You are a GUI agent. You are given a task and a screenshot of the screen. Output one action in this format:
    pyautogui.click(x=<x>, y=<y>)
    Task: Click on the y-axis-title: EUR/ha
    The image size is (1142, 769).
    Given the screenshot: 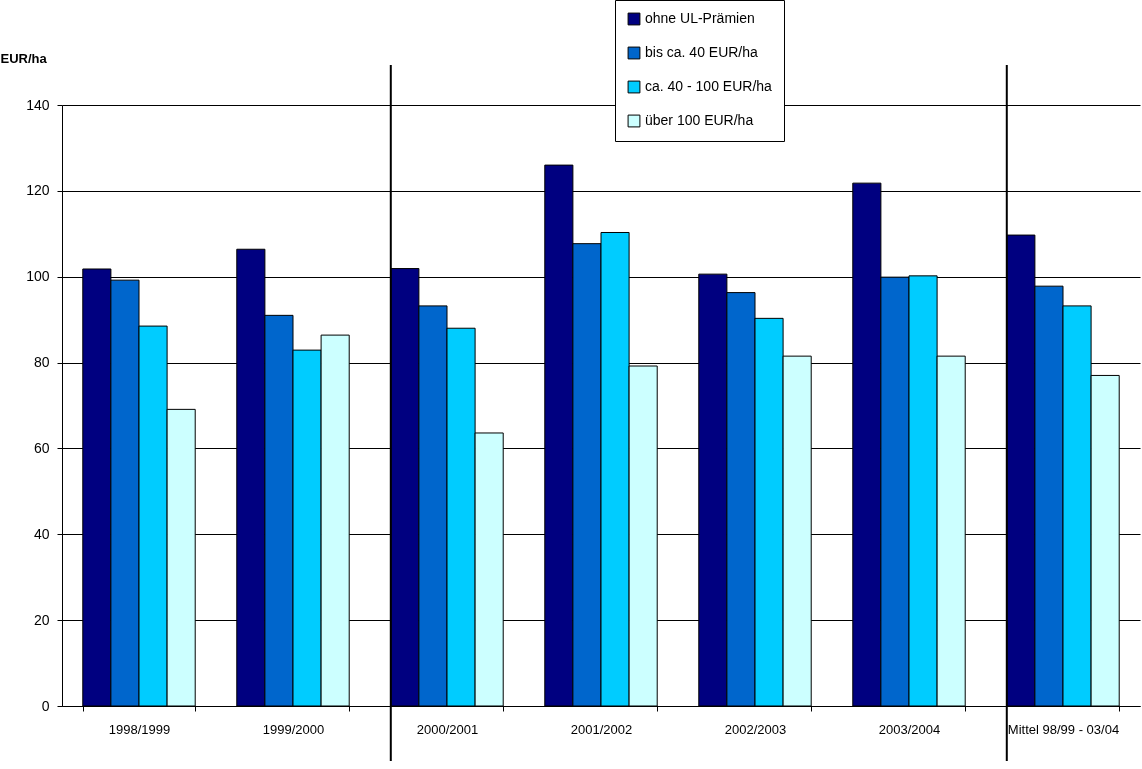 What is the action you would take?
    pyautogui.click(x=24, y=58)
    